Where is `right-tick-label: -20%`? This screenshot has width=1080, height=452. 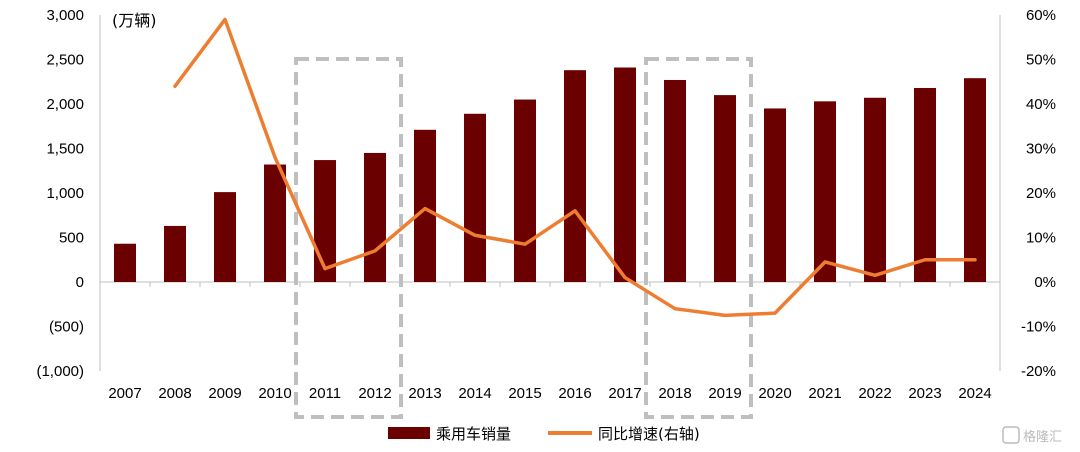
right-tick-label: -20% is located at coordinates (1038, 371).